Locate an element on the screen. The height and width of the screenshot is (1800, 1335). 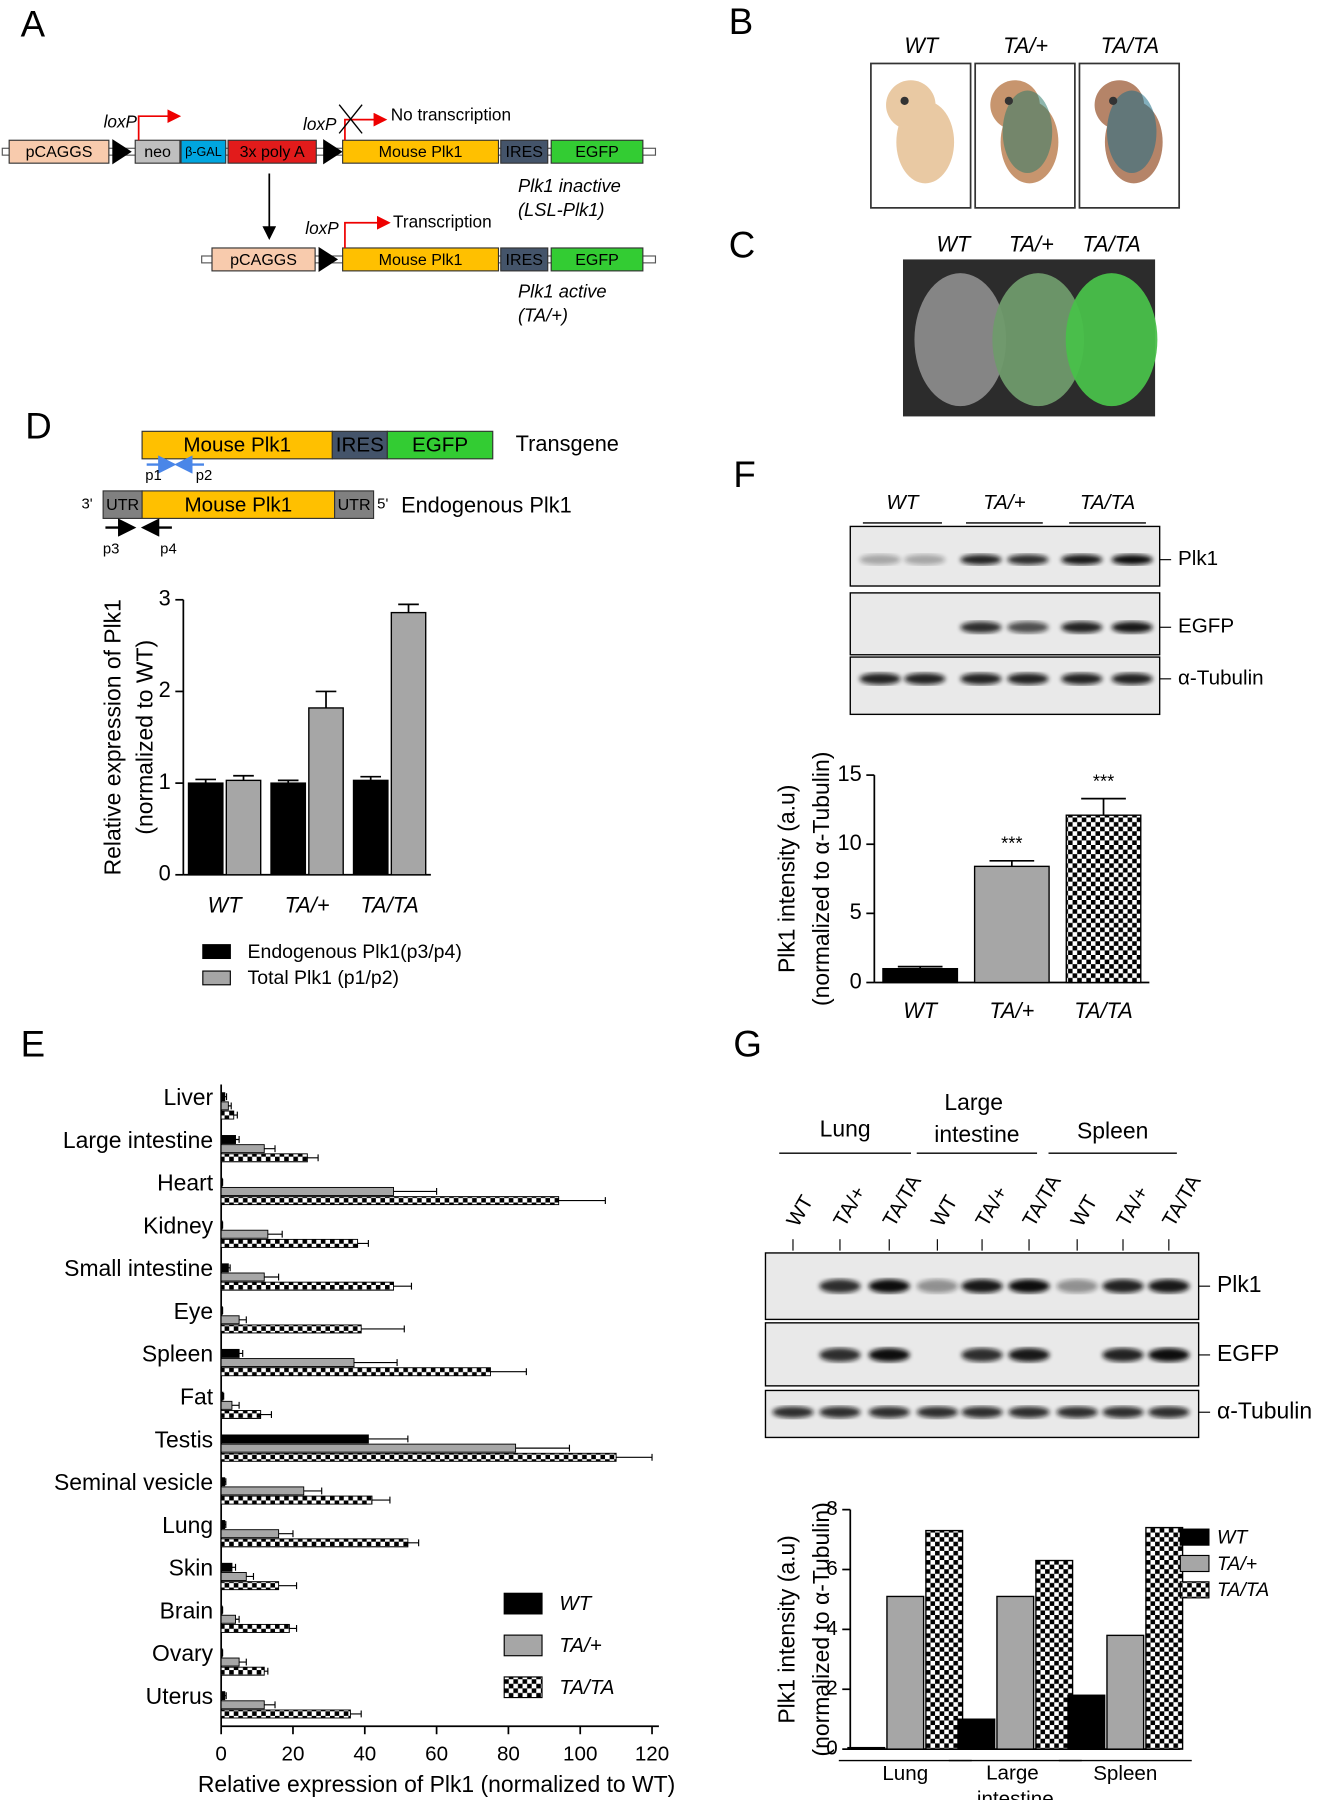
polya is located at coordinates (272, 151).